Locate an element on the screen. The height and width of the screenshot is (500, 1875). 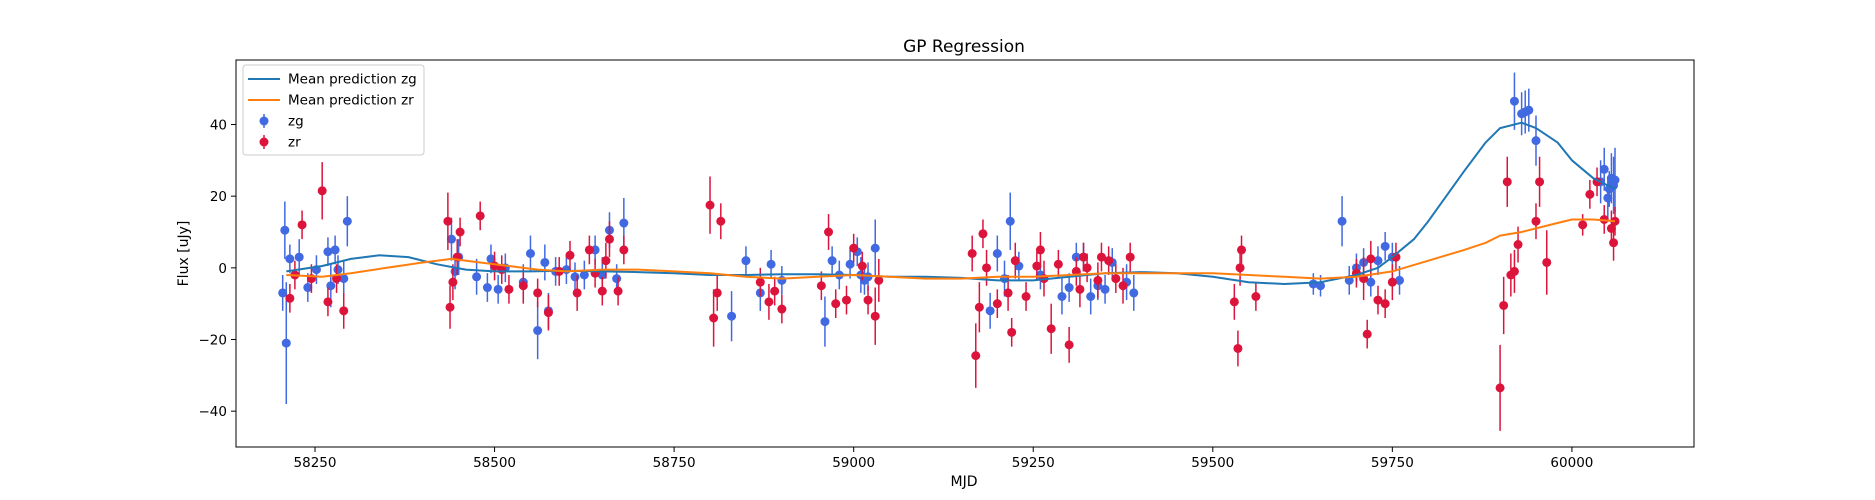
y-axis-ticks: −40 −20 0 20 40 is located at coordinates (217, 269).